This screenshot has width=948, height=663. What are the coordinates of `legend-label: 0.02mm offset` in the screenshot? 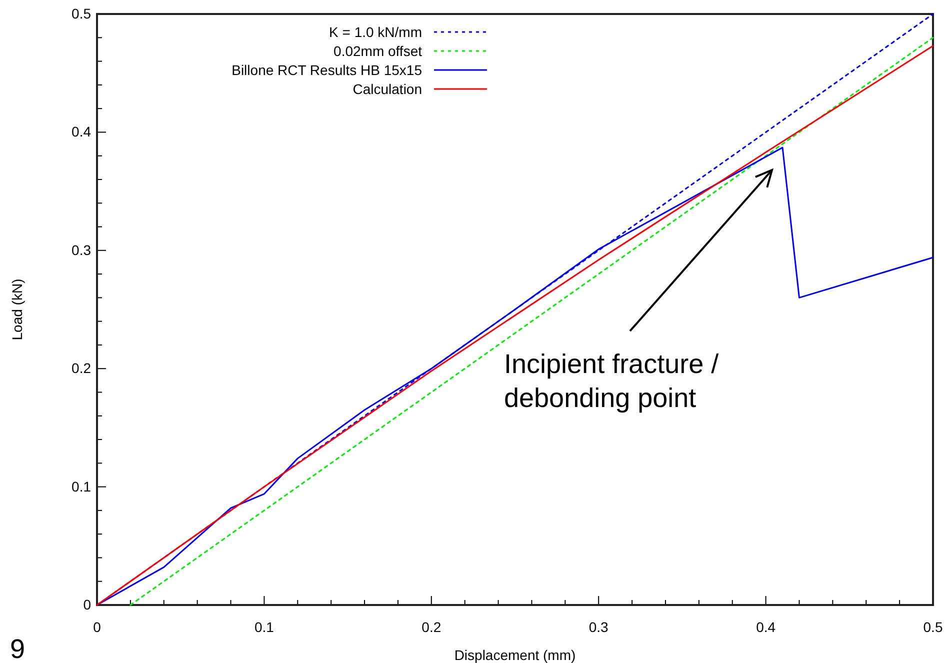 It's located at (378, 51).